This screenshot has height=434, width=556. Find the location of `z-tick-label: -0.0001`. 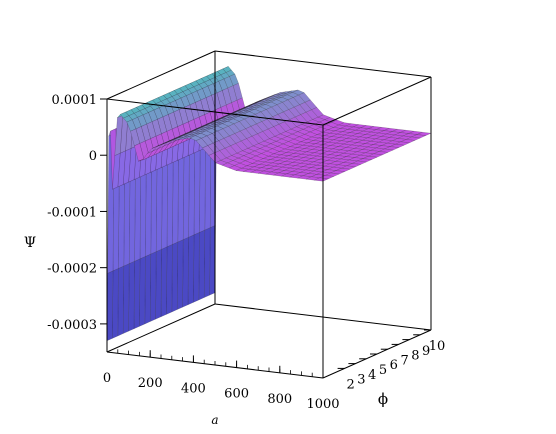

z-tick-label: -0.0001 is located at coordinates (72, 212).